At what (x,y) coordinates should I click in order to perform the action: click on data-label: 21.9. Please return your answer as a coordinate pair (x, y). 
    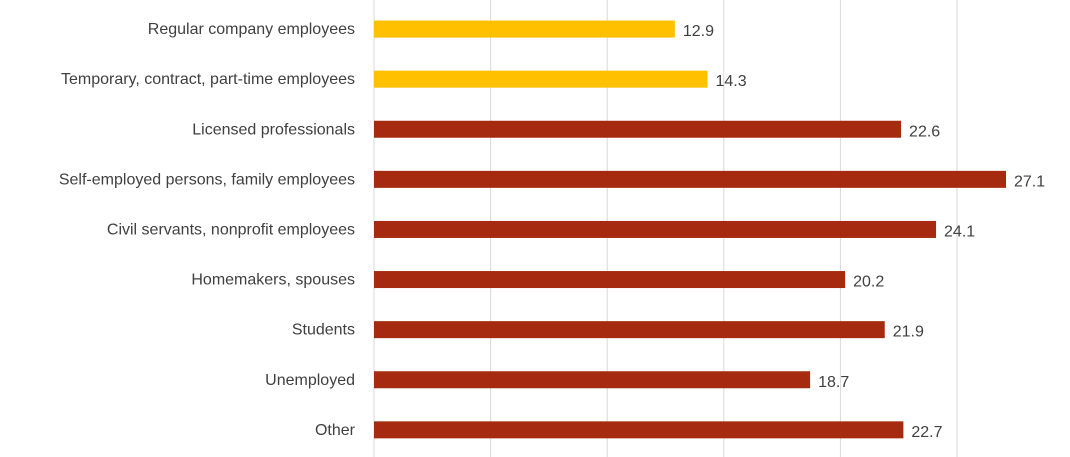
    Looking at the image, I should click on (908, 332).